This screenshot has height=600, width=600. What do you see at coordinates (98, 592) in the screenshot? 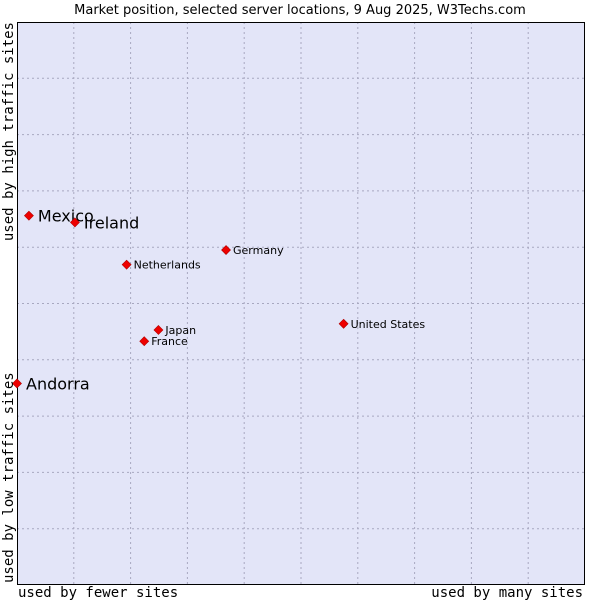
I see `x-axis-low-label: used by fewer sites` at bounding box center [98, 592].